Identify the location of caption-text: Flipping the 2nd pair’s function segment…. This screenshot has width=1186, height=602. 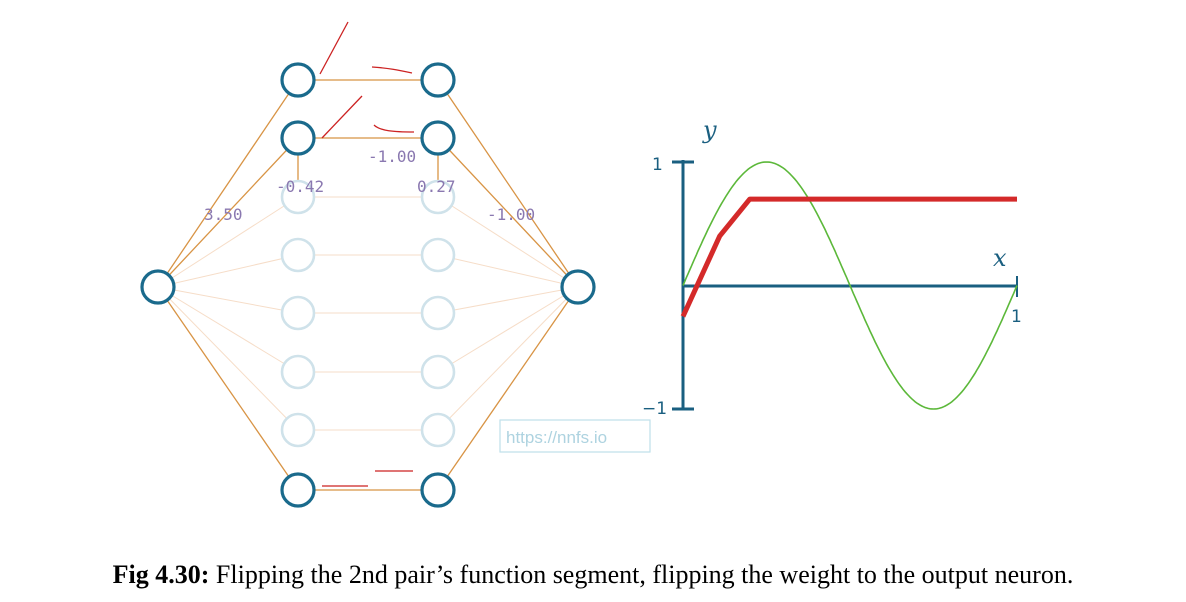
(641, 574).